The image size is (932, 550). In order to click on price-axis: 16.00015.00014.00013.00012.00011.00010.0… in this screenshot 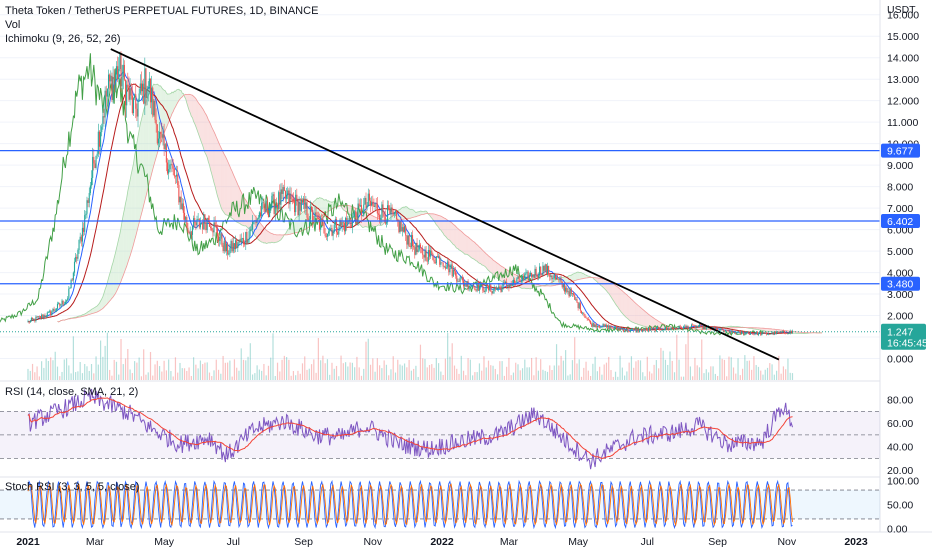, I will do `click(904, 188)`.